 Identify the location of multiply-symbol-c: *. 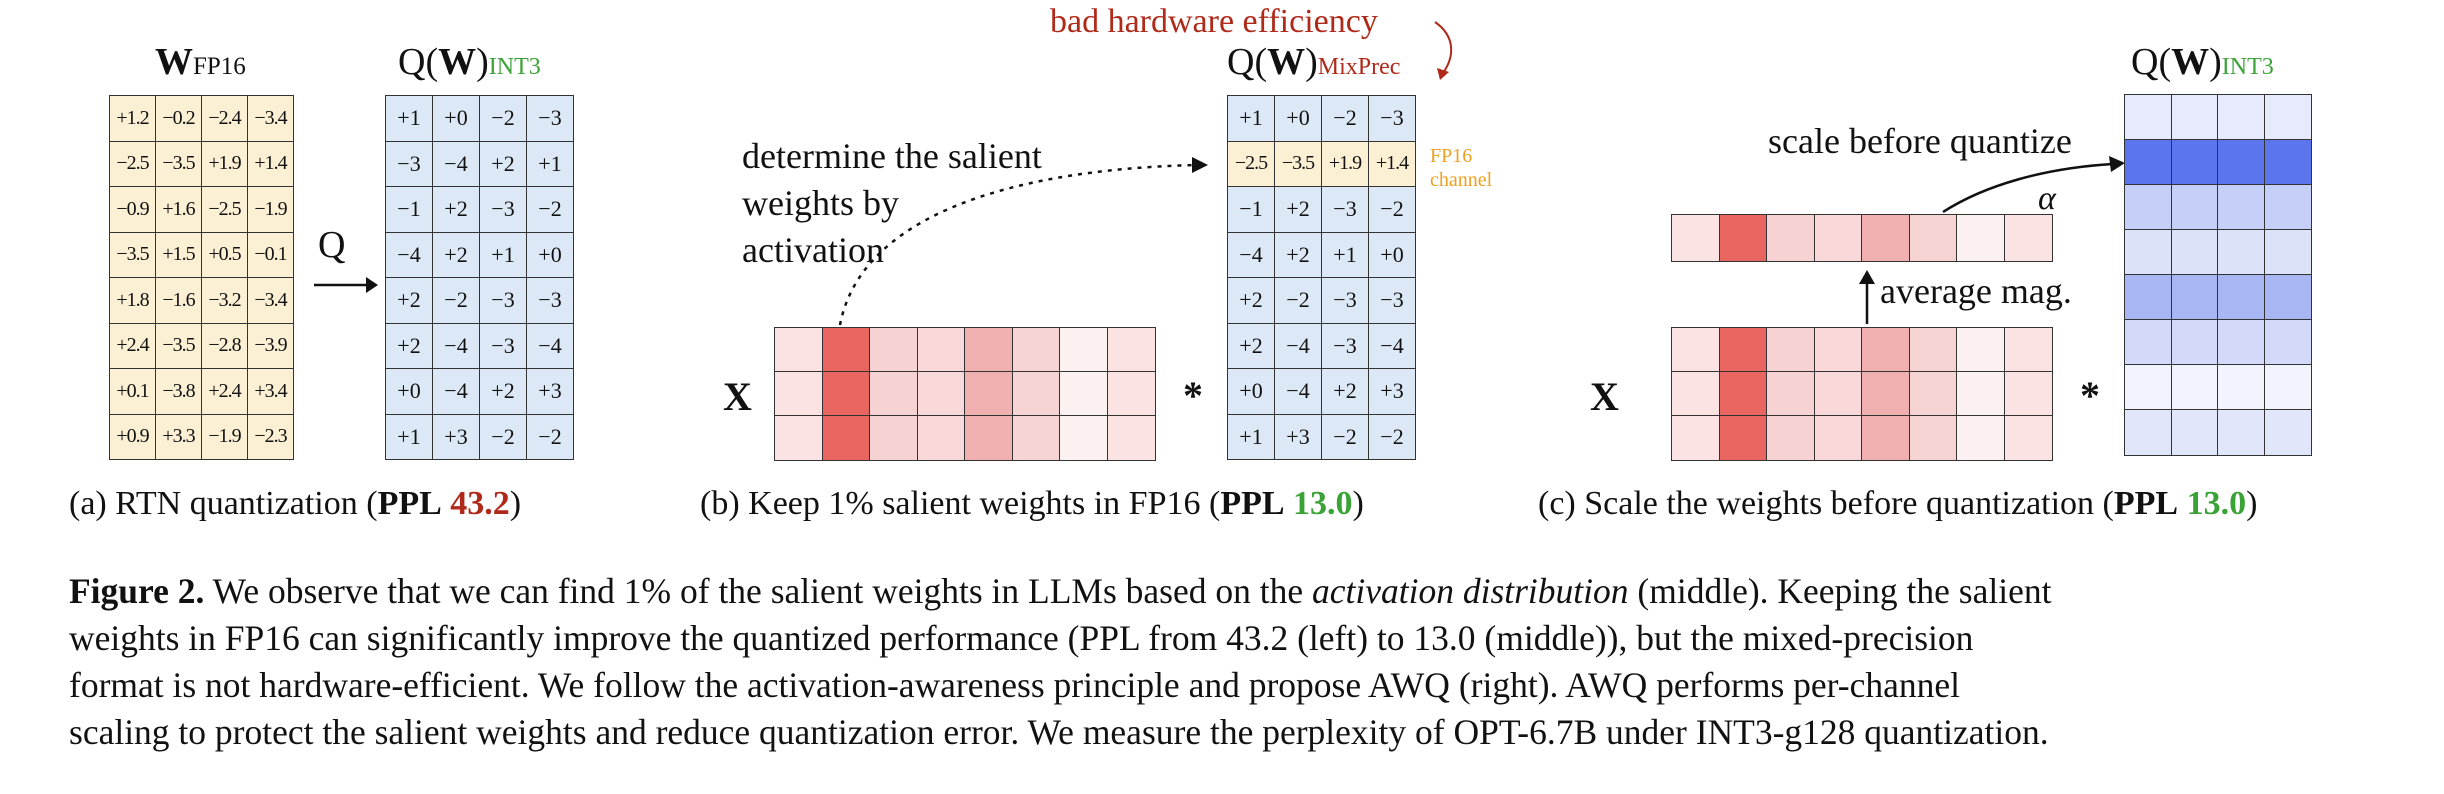
(2090, 395).